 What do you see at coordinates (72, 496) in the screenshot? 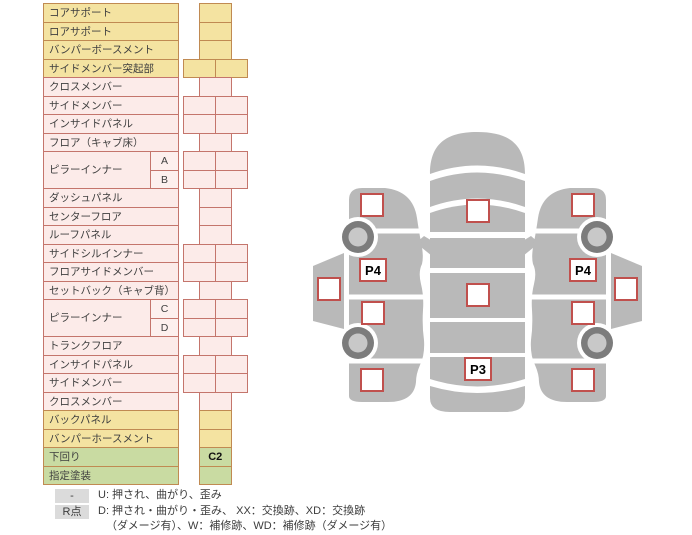
I see `legend-badge-dash: -` at bounding box center [72, 496].